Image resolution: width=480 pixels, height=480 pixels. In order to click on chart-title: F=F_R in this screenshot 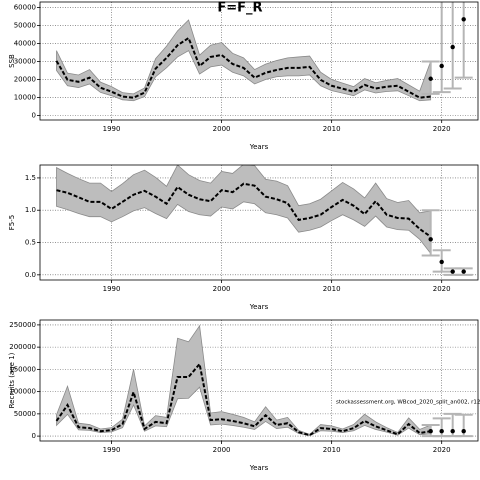, I will do `click(239, 8)`.